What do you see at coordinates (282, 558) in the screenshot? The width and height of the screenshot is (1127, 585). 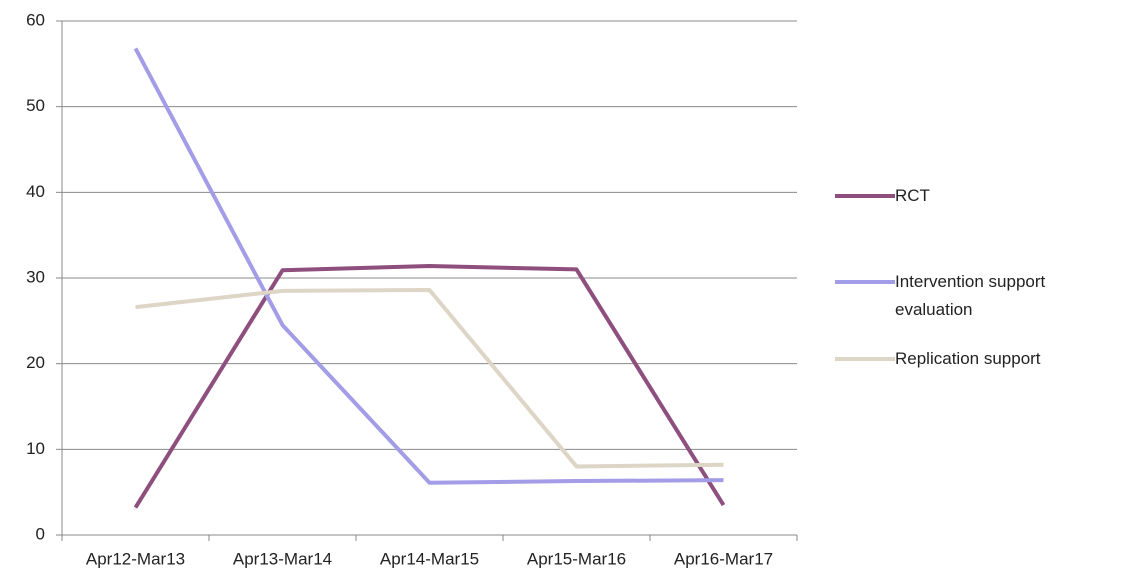 I see `x-tick-label: Apr13-Mar14` at bounding box center [282, 558].